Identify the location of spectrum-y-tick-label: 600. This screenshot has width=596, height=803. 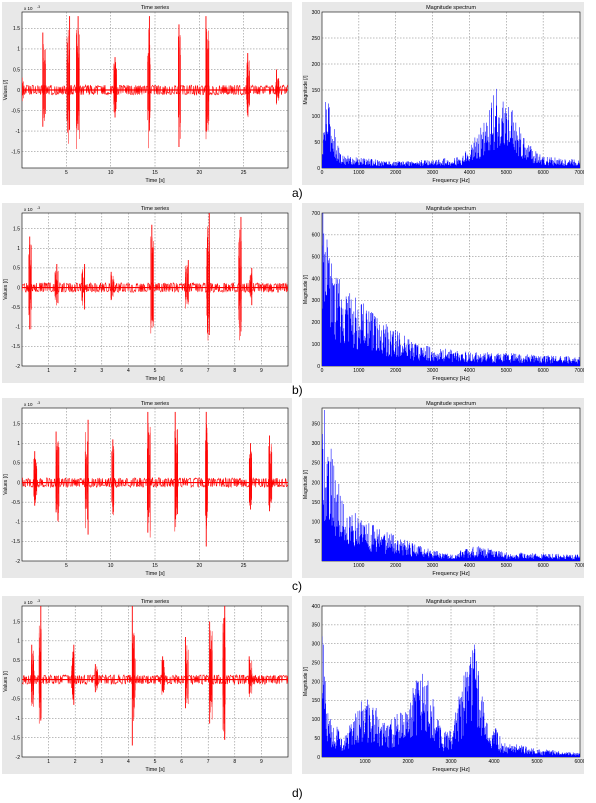
(316, 236).